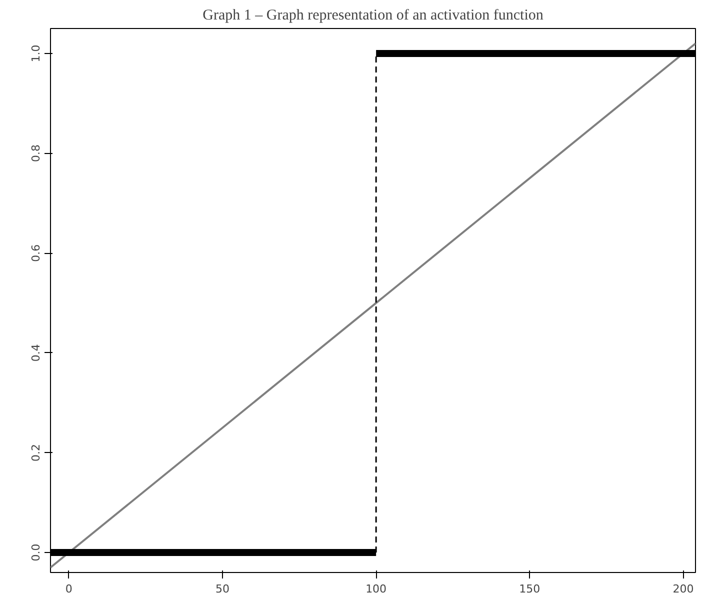  I want to click on y-tick-label: 0.4, so click(36, 353).